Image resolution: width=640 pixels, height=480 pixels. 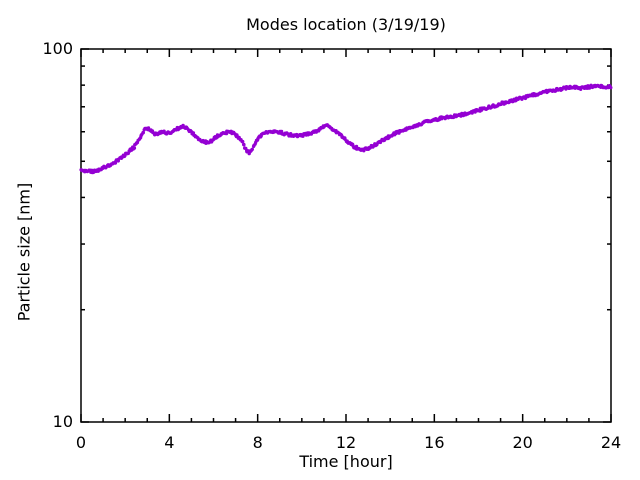 What do you see at coordinates (169, 442) in the screenshot?
I see `x-tick-label: 4` at bounding box center [169, 442].